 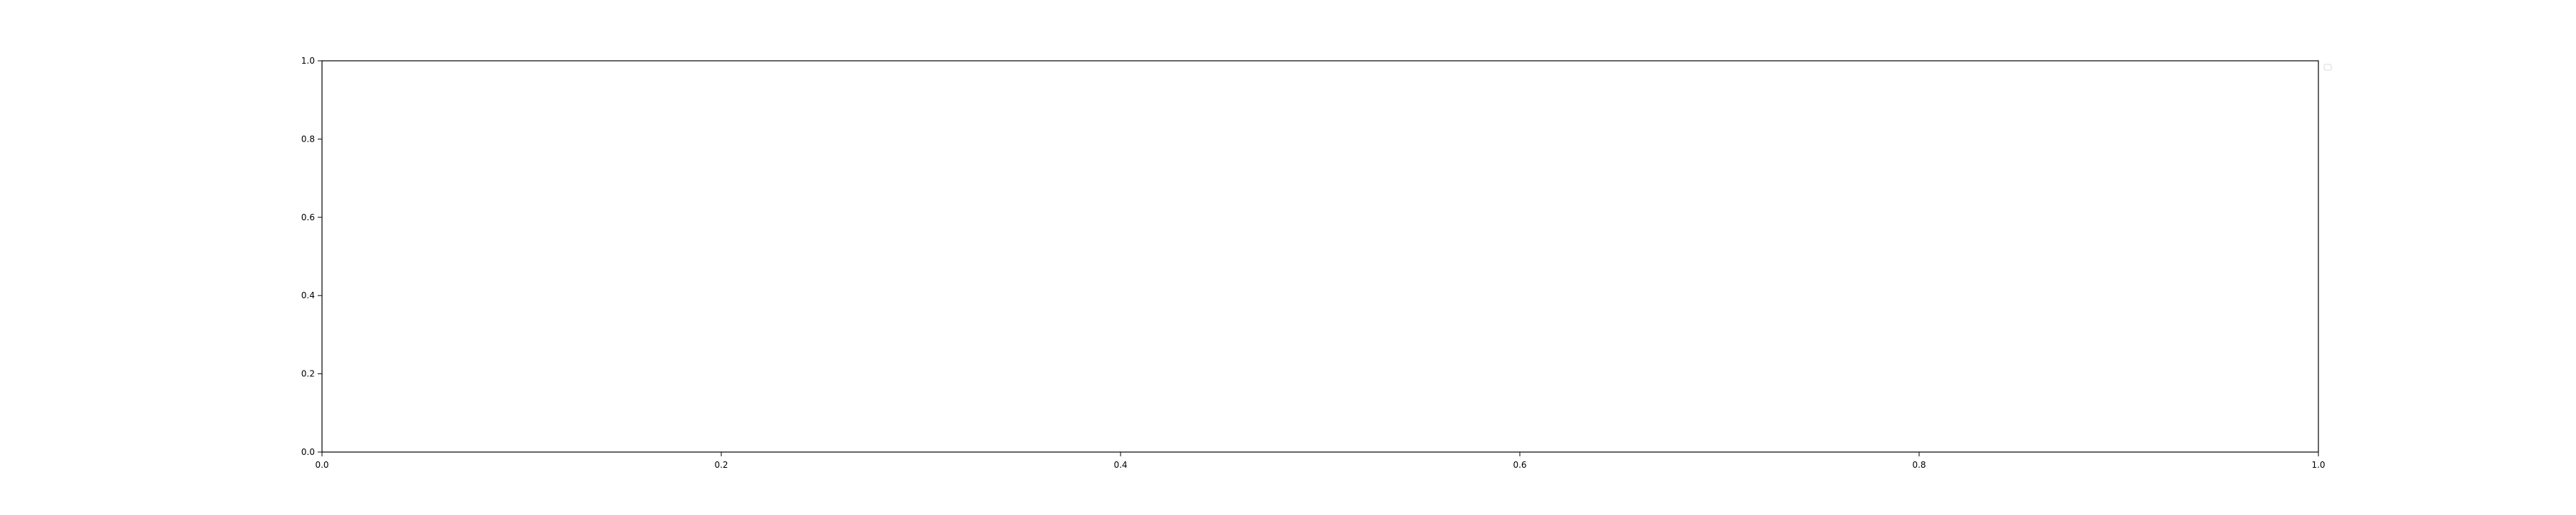 I want to click on y-tick-label: 0.4, so click(x=308, y=295).